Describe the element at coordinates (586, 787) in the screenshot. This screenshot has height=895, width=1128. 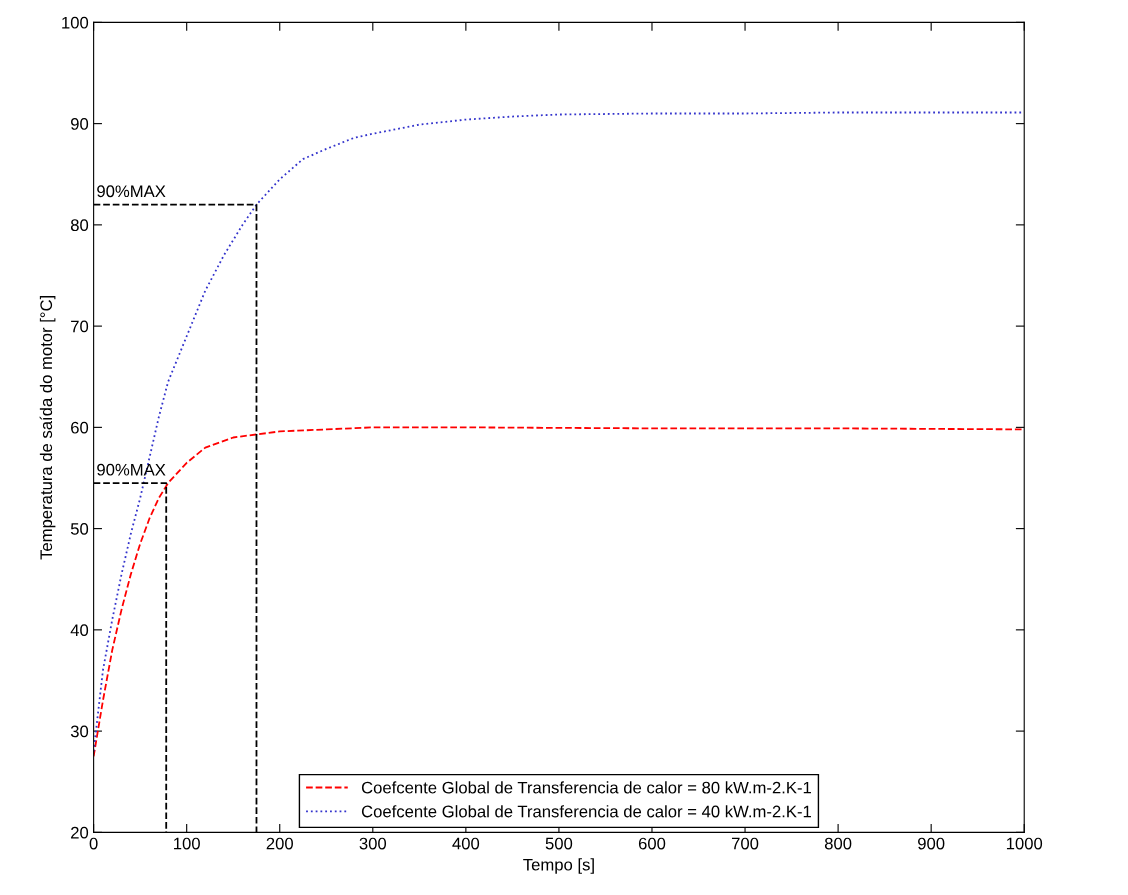
I see `legend-label: Coefcente Global de Transferencia de calor = 80 kW.m-2.K-1` at that location.